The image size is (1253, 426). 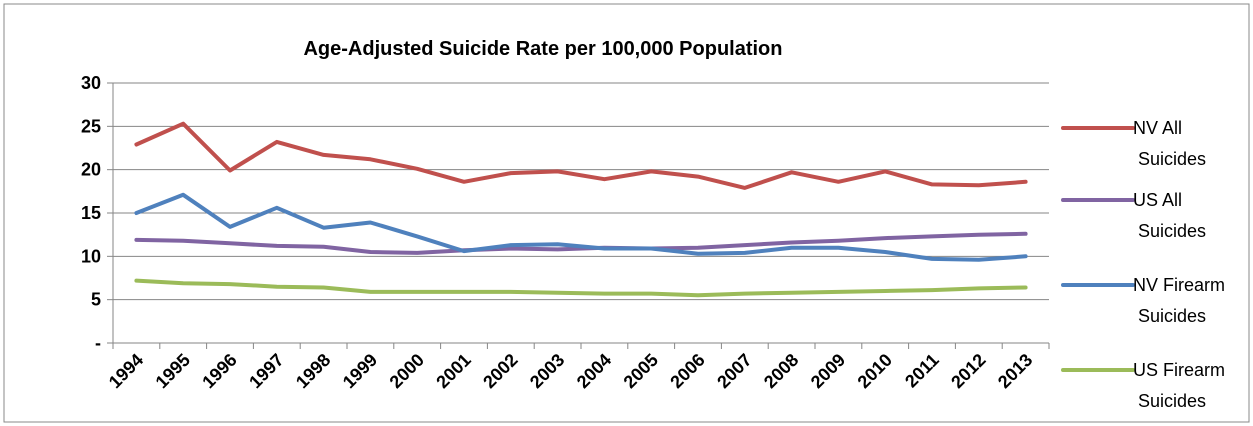 I want to click on legend-label: NV Firearm, so click(x=1179, y=285).